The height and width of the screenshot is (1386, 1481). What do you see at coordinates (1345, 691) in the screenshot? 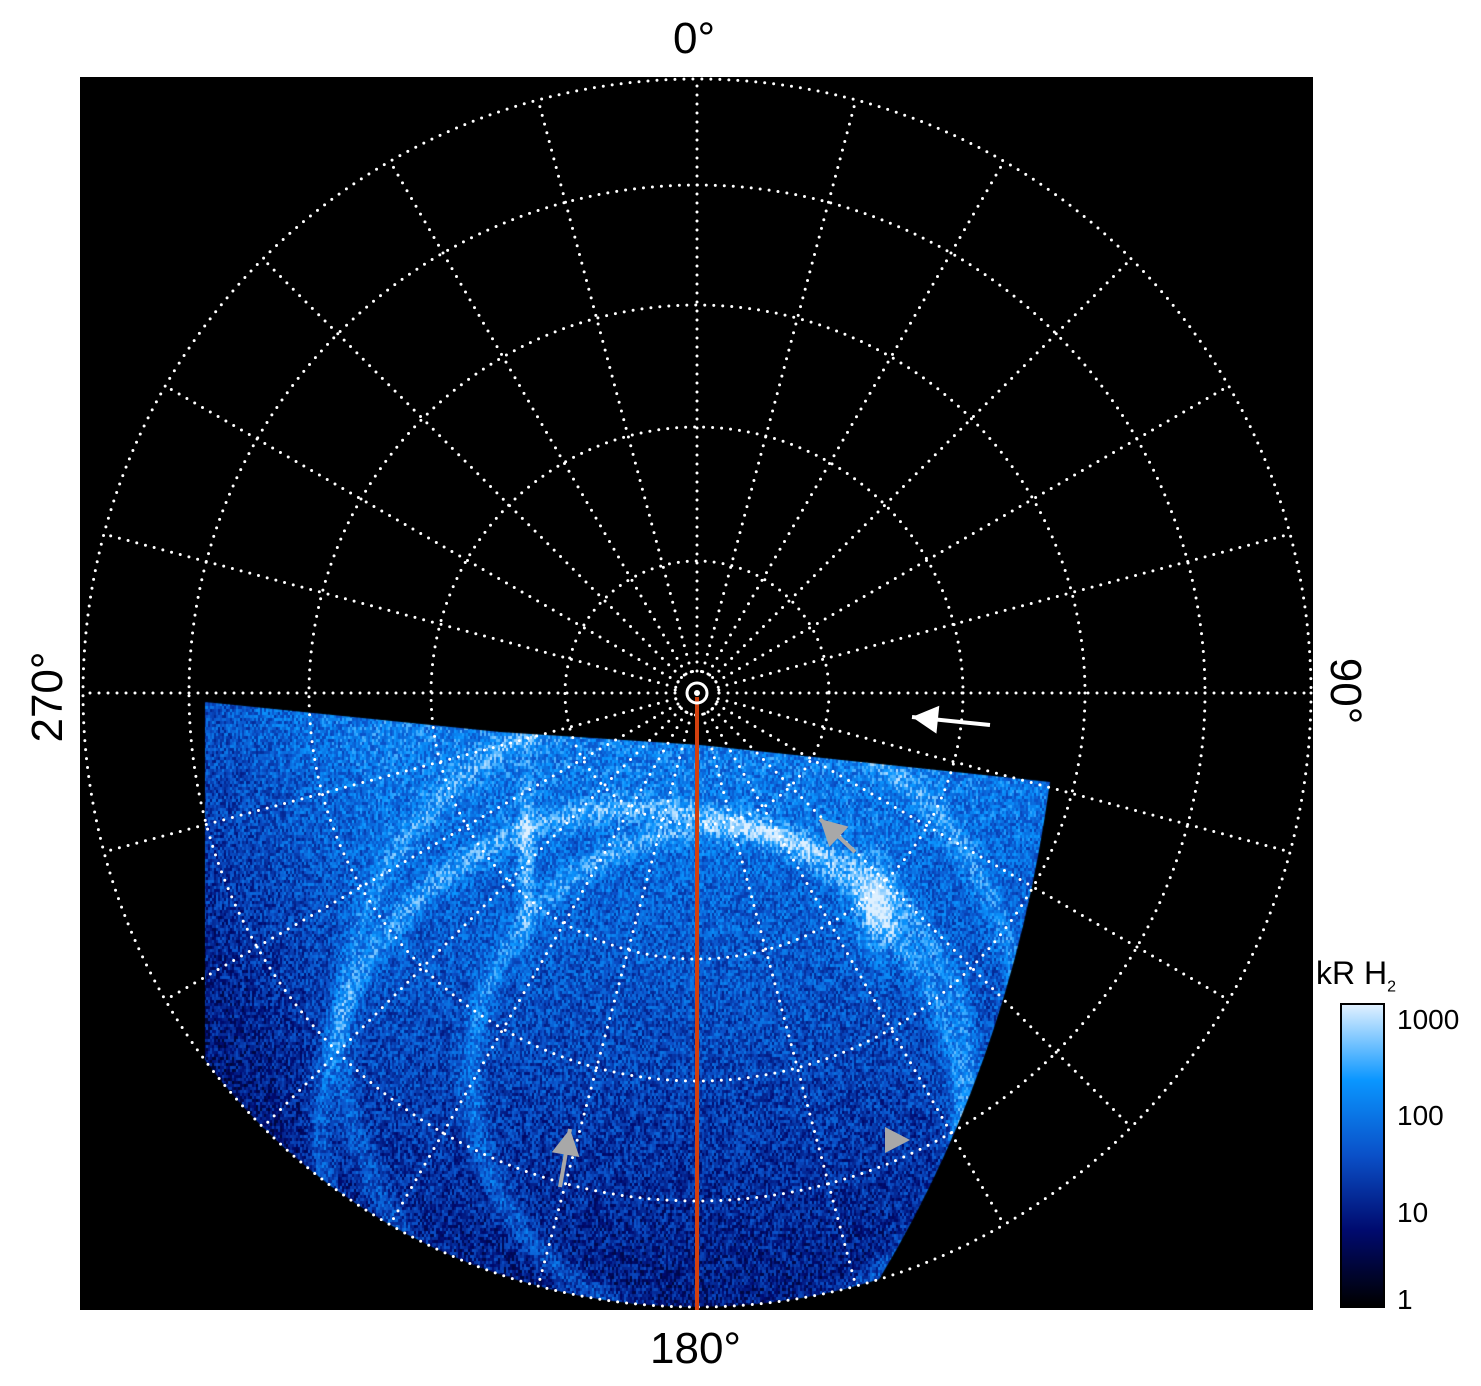
I see `label-90-deg: 90°` at bounding box center [1345, 691].